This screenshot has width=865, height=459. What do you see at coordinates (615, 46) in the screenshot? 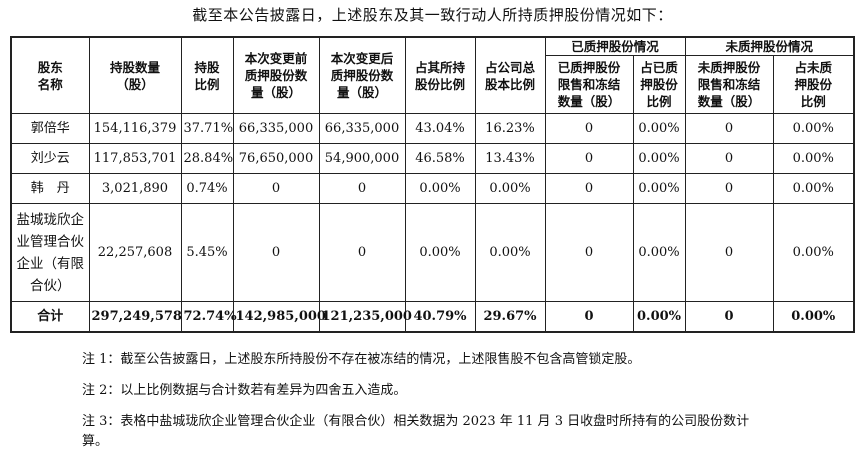
I see `header-pledged-group: 已质押股份情况` at bounding box center [615, 46].